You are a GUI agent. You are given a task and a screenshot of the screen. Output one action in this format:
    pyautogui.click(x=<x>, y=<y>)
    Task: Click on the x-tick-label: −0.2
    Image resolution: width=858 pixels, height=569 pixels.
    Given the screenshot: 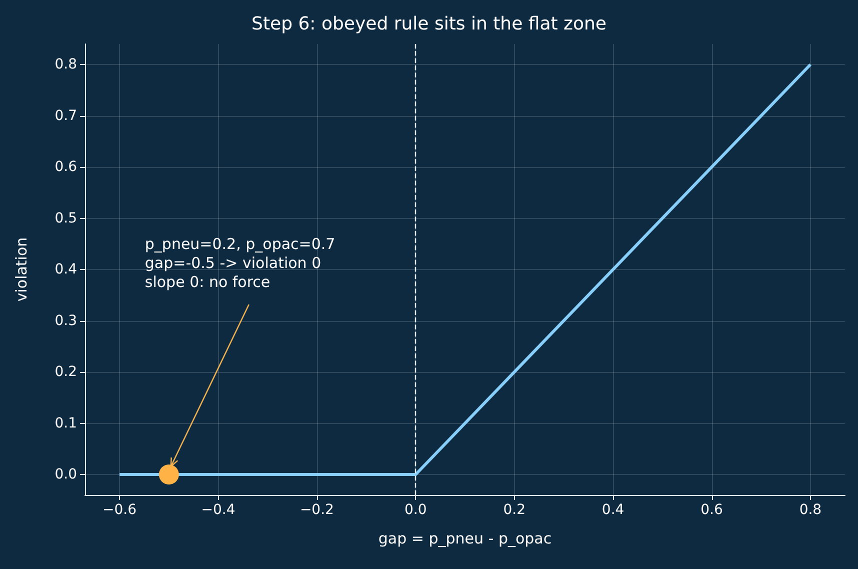 What is the action you would take?
    pyautogui.click(x=317, y=510)
    